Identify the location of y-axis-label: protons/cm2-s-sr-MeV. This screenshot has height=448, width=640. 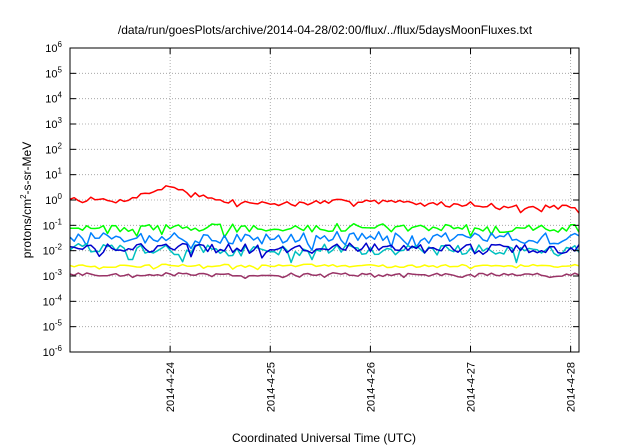
(26, 200).